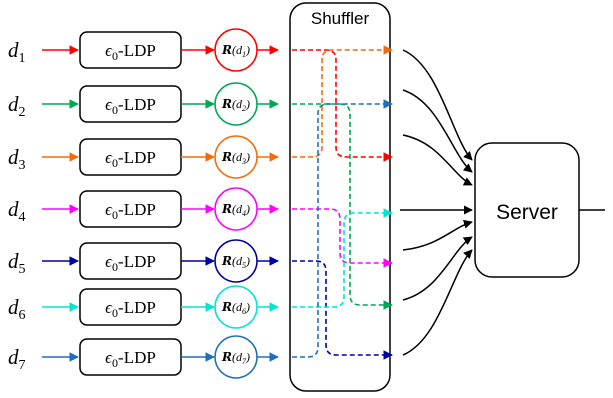  Describe the element at coordinates (130, 211) in the screenshot. I see `ldp-label-4: ϵ0-LDP` at that location.